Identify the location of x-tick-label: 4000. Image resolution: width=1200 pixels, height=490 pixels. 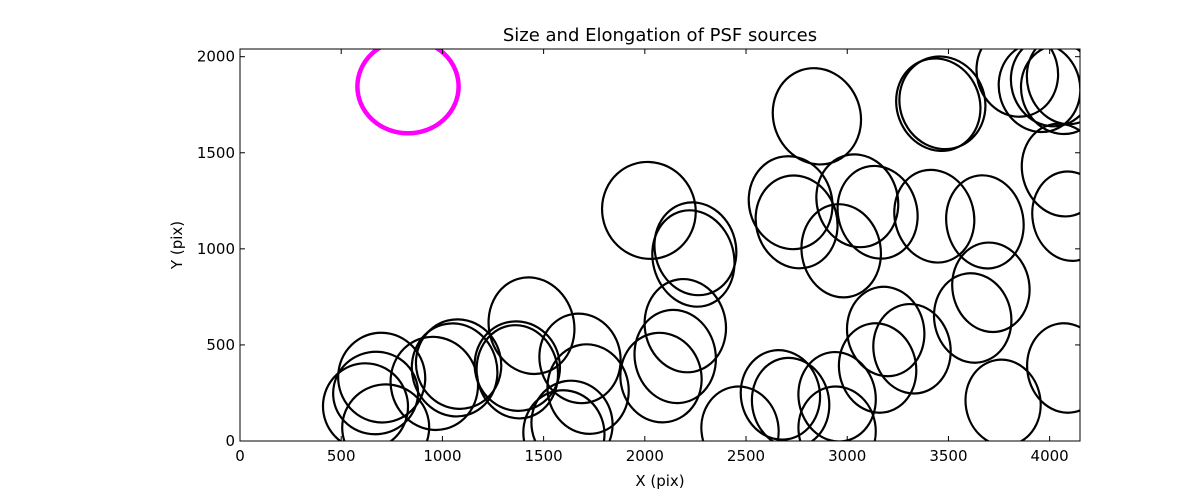
(1050, 456).